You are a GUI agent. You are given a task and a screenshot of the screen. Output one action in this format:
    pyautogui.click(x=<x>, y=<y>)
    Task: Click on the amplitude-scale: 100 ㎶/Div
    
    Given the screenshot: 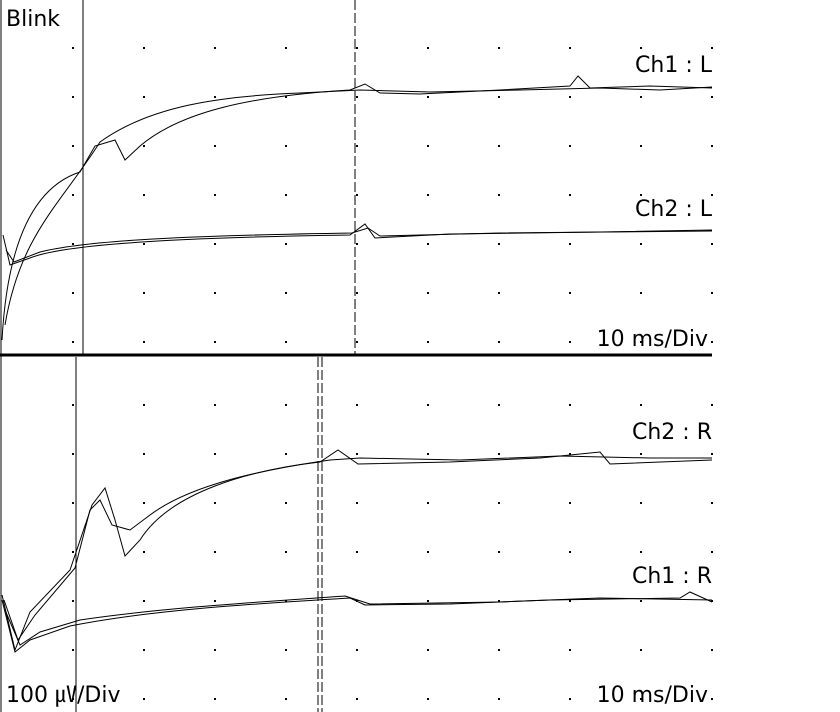 What is the action you would take?
    pyautogui.click(x=63, y=695)
    